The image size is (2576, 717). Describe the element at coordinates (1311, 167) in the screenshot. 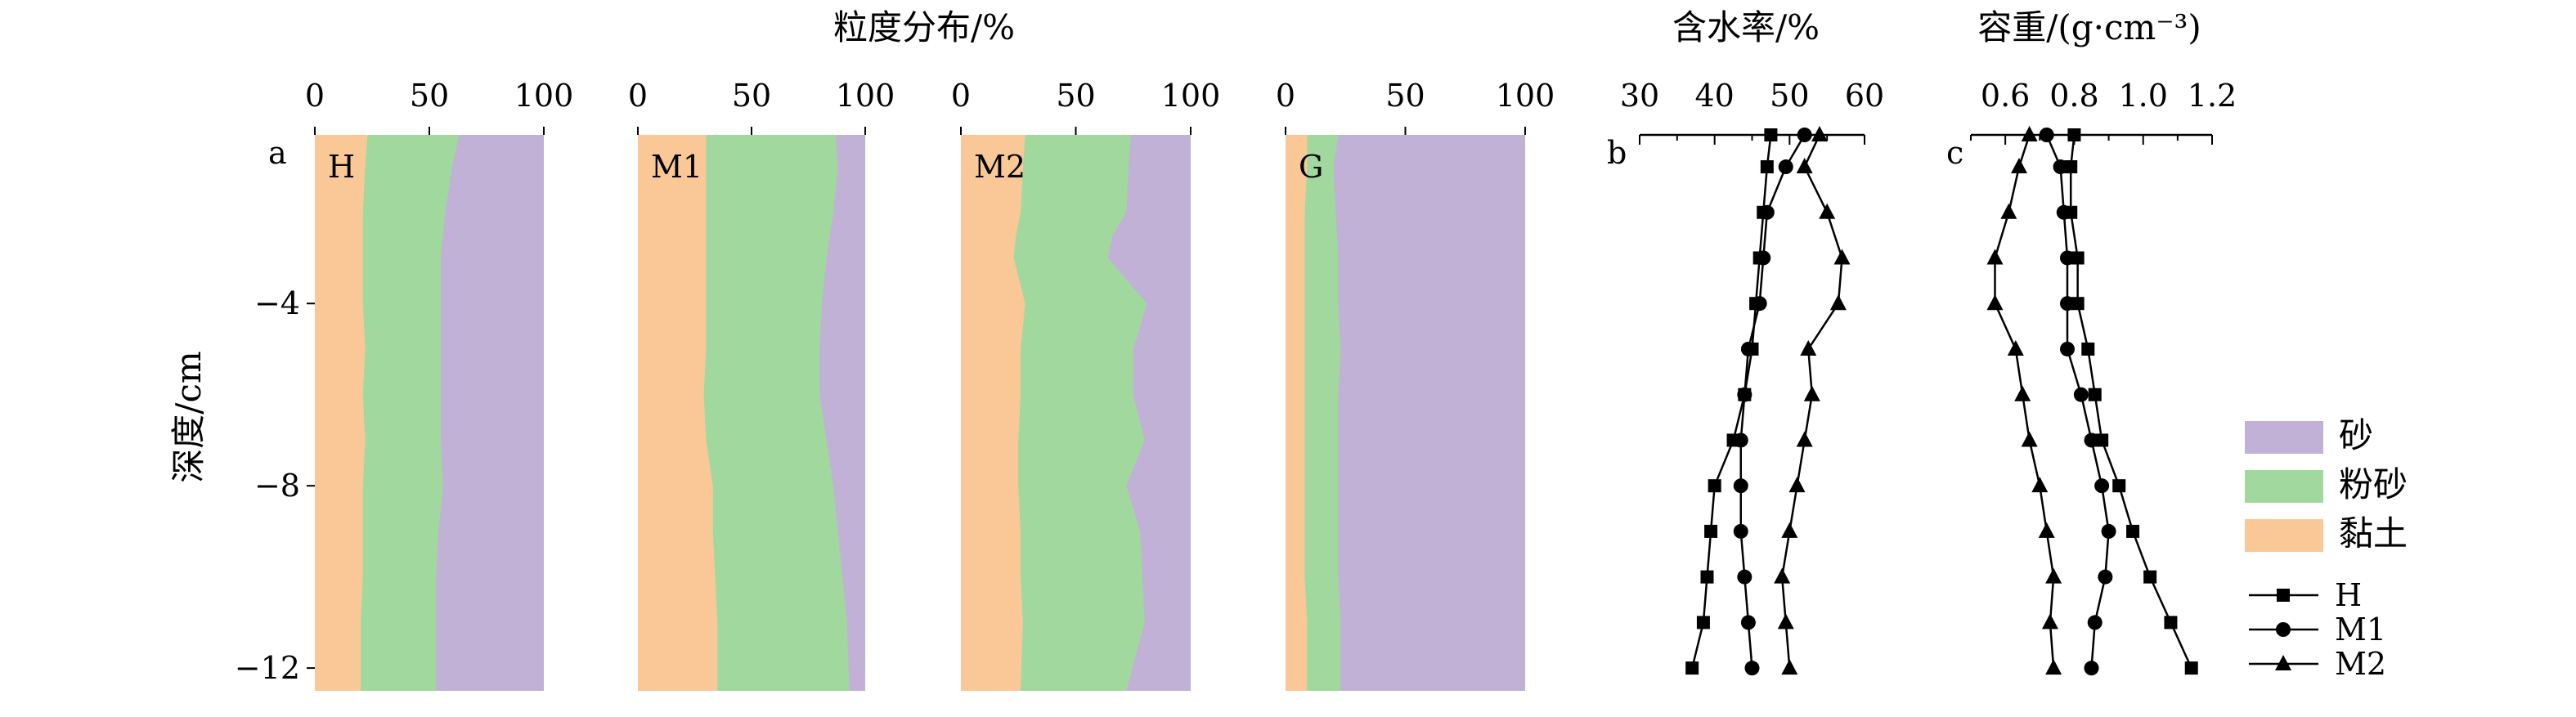

I see `site-label-G: G` at that location.